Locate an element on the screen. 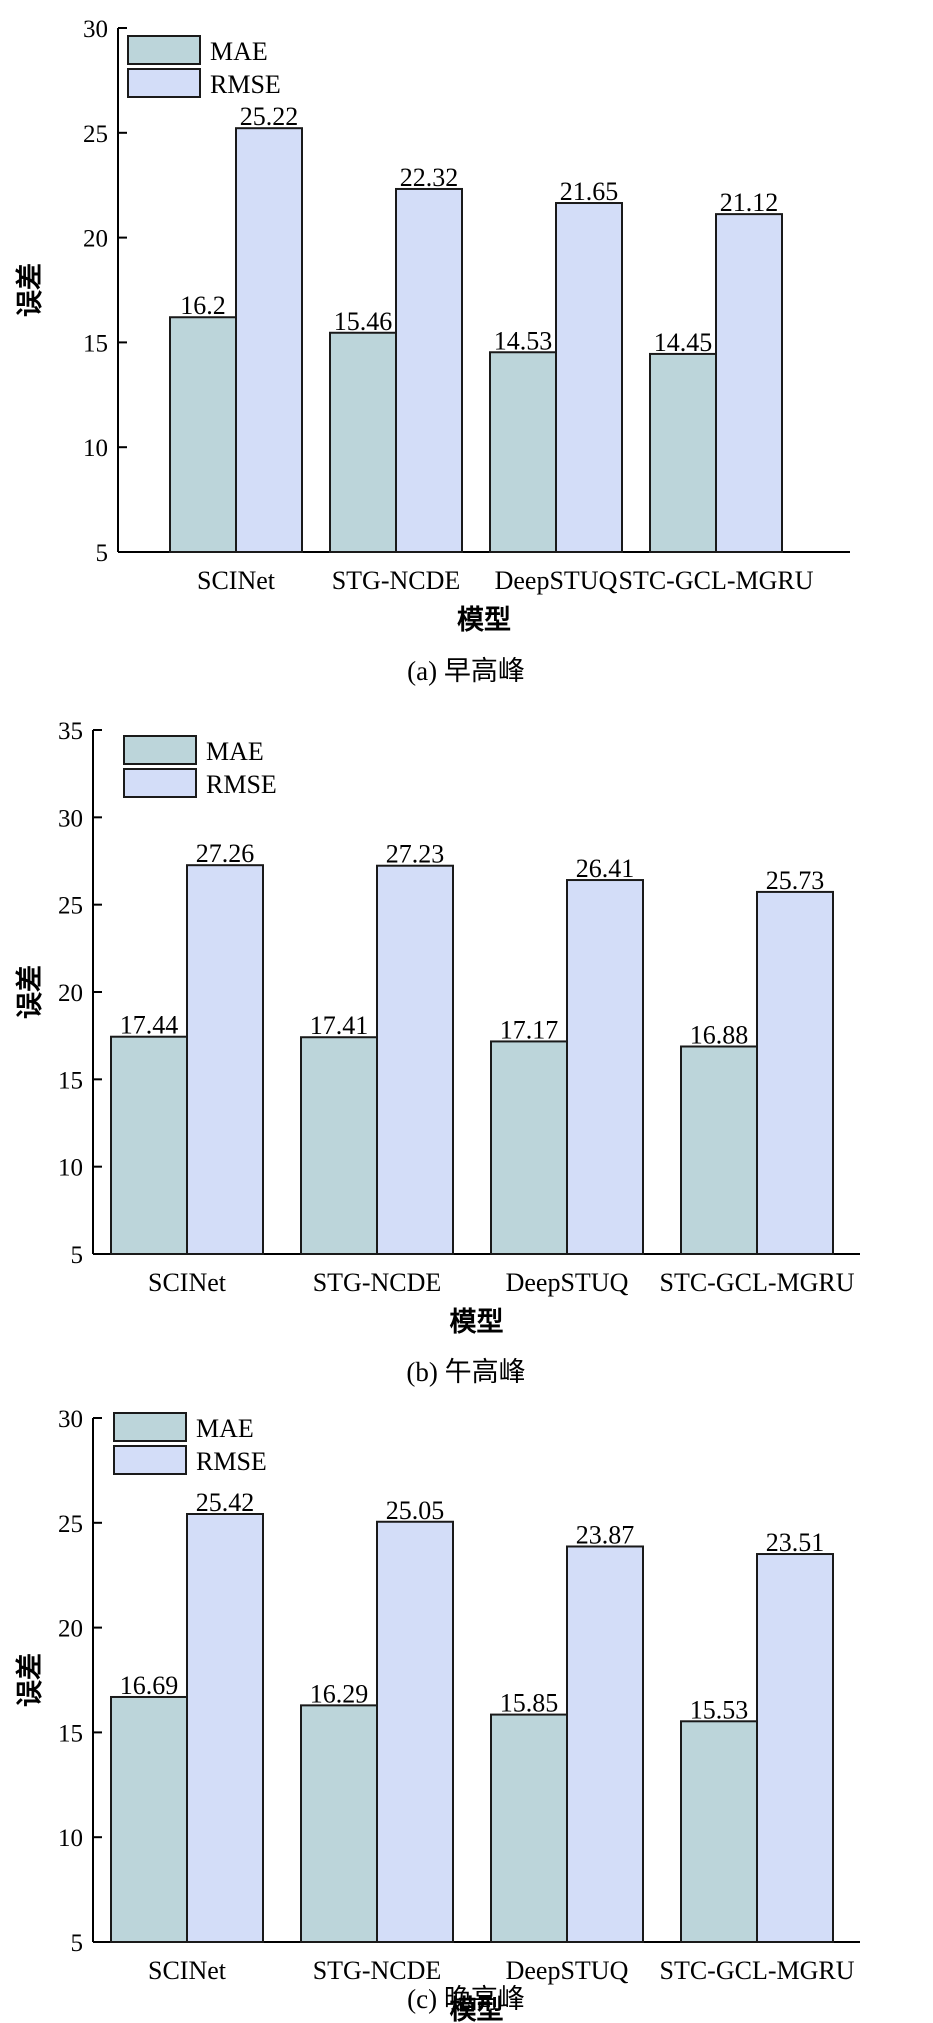  data-label-rmse-3: 21.65 is located at coordinates (589, 191).